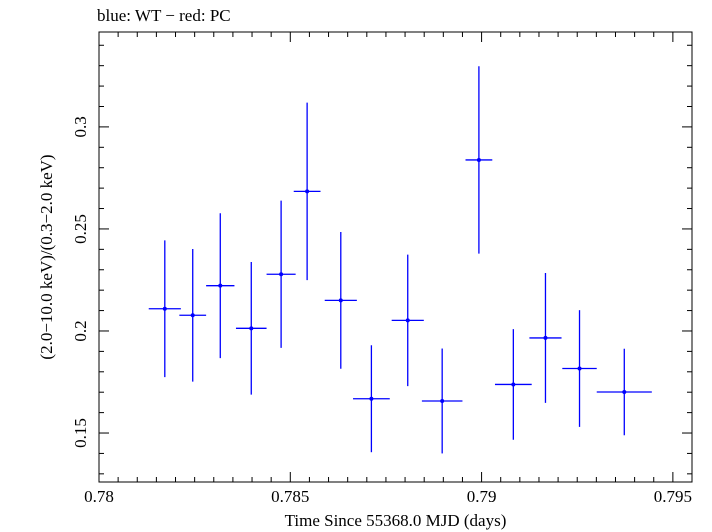 This screenshot has height=532, width=712. I want to click on y-tick-label: 0.3, so click(80, 126).